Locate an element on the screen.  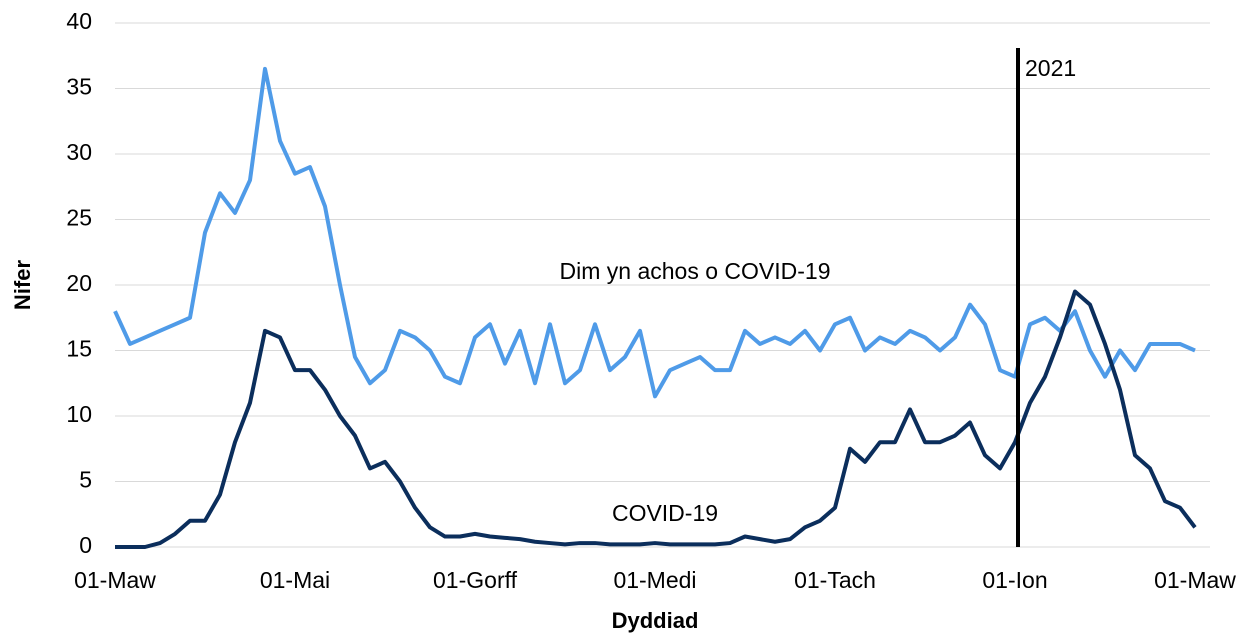
annotation-label: 2021 is located at coordinates (1050, 68).